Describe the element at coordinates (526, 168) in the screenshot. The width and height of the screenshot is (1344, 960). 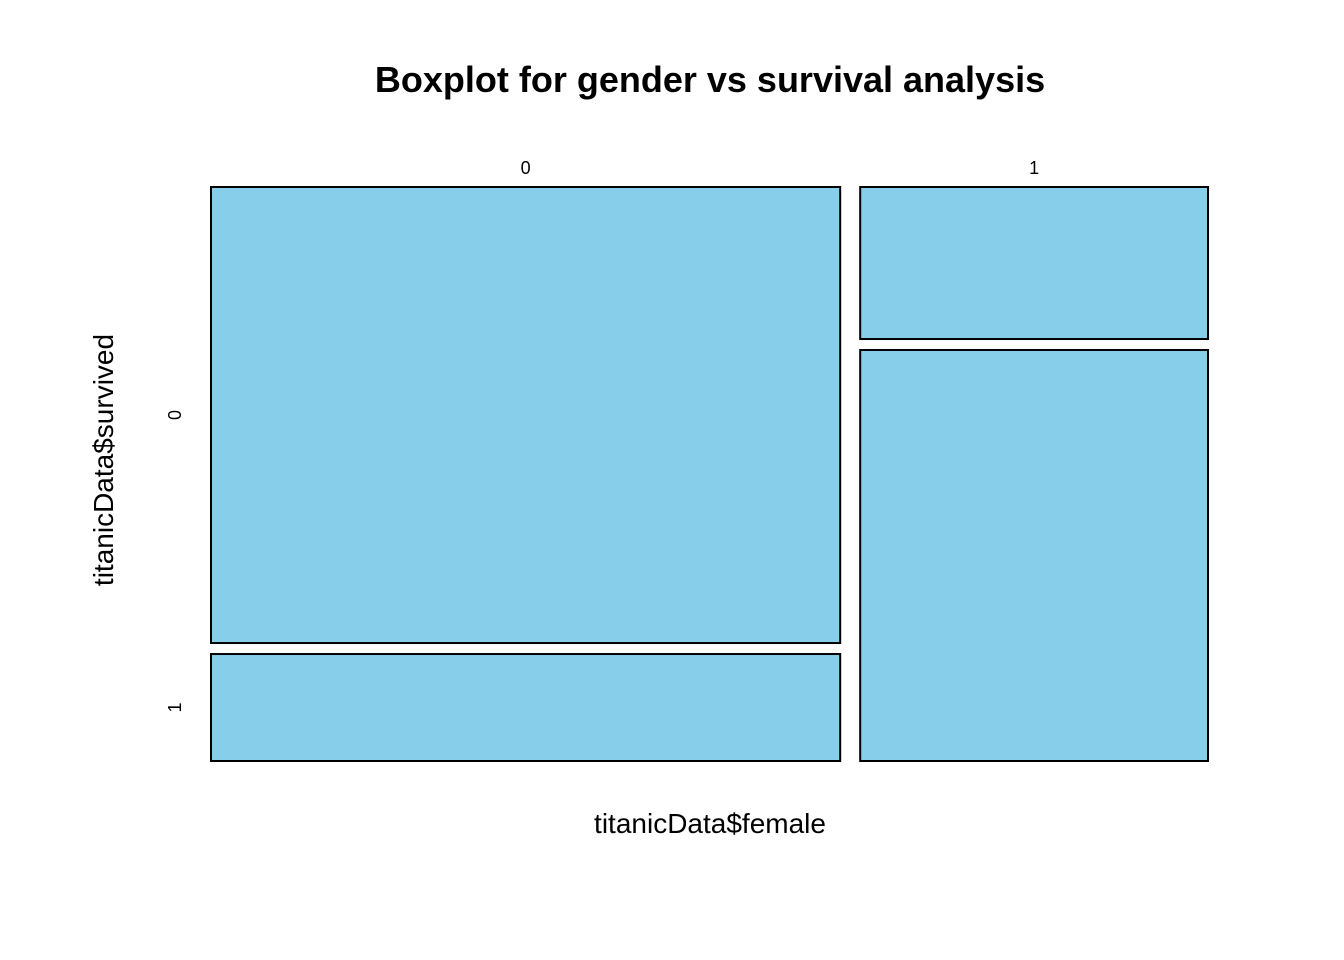
I see `x-tick-label: 0` at that location.